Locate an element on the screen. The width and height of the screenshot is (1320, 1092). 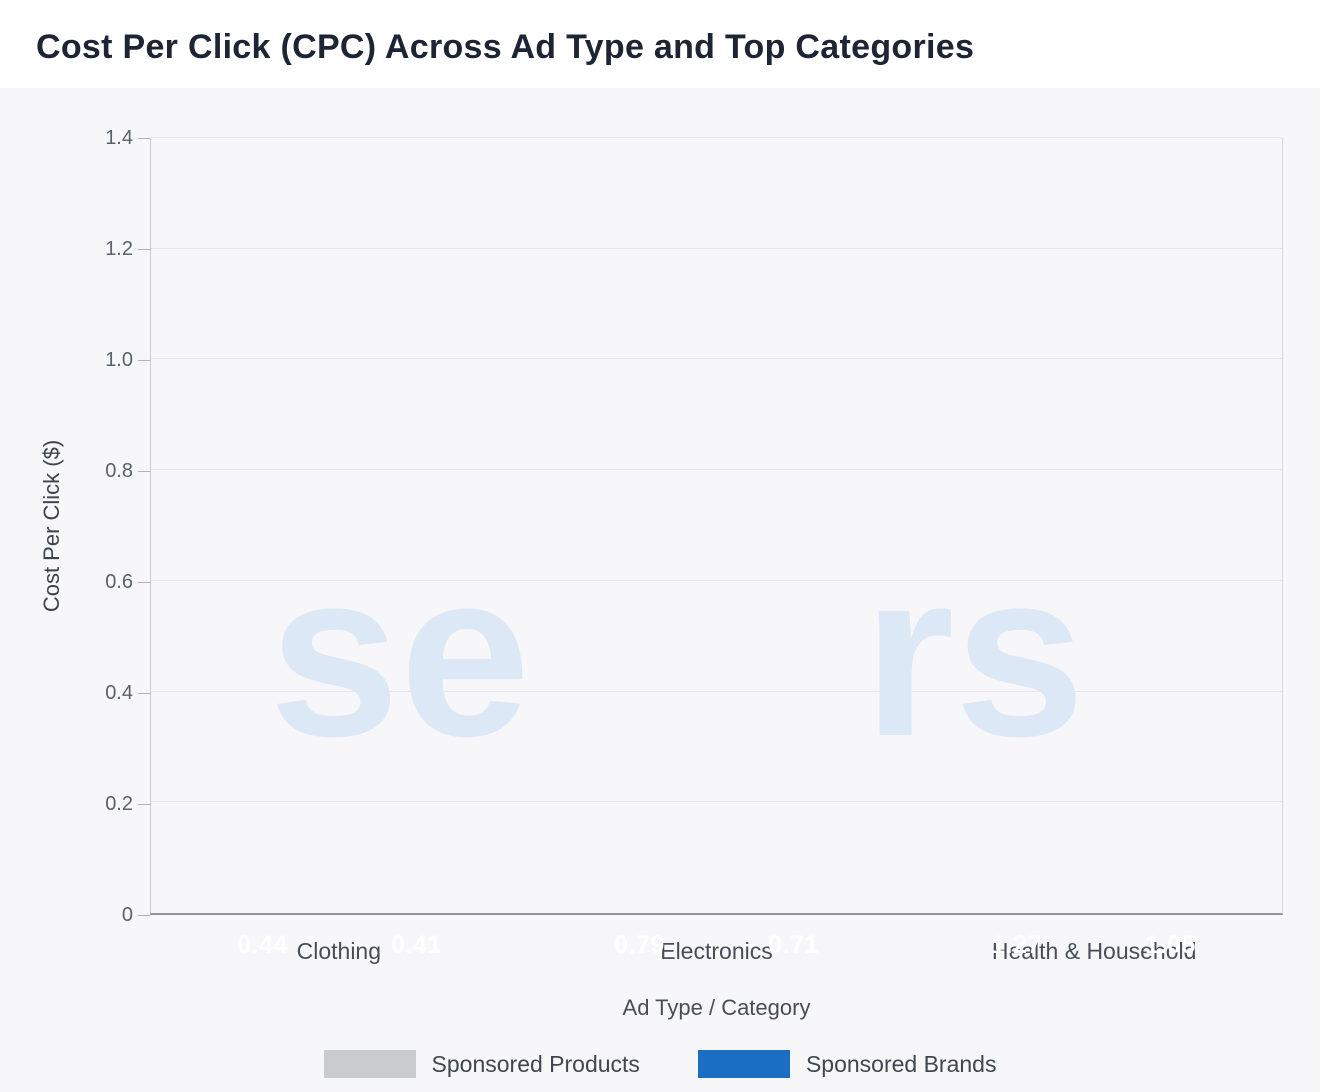
x-category-label: Health & Household is located at coordinates (1094, 951).